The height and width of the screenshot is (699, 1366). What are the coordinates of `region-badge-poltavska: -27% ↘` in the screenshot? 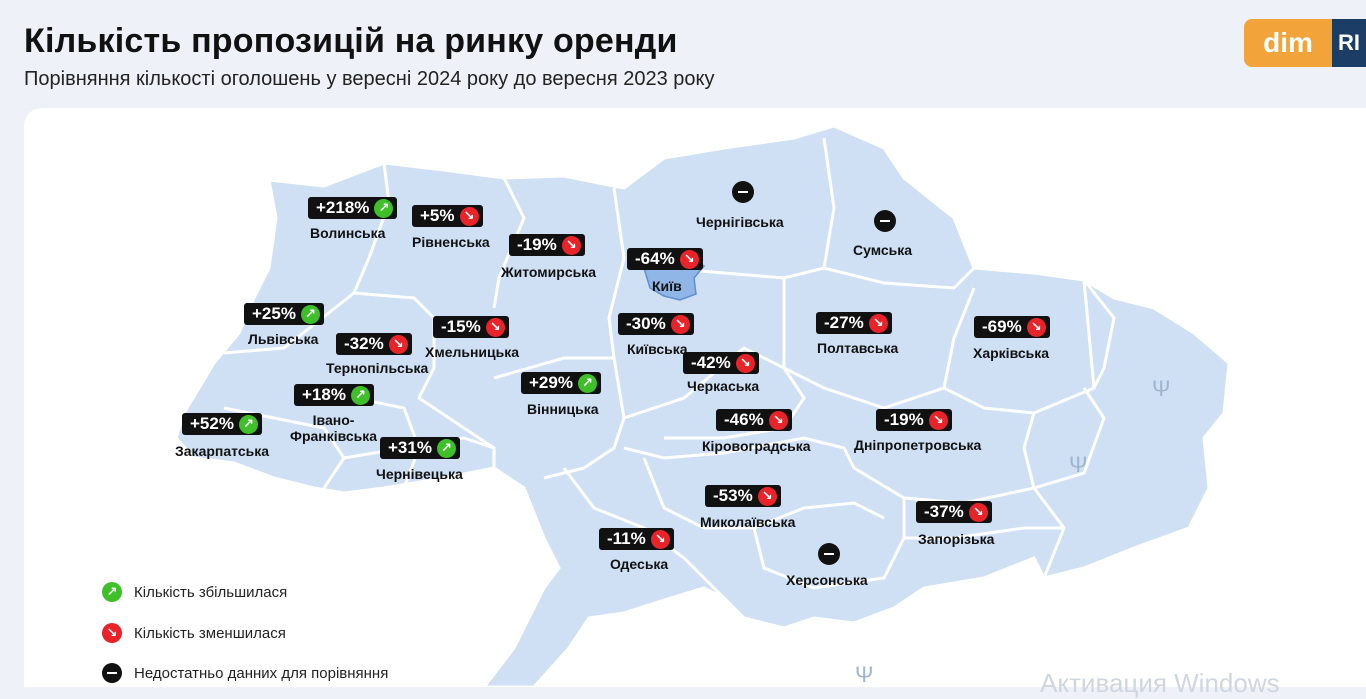 It's located at (854, 323).